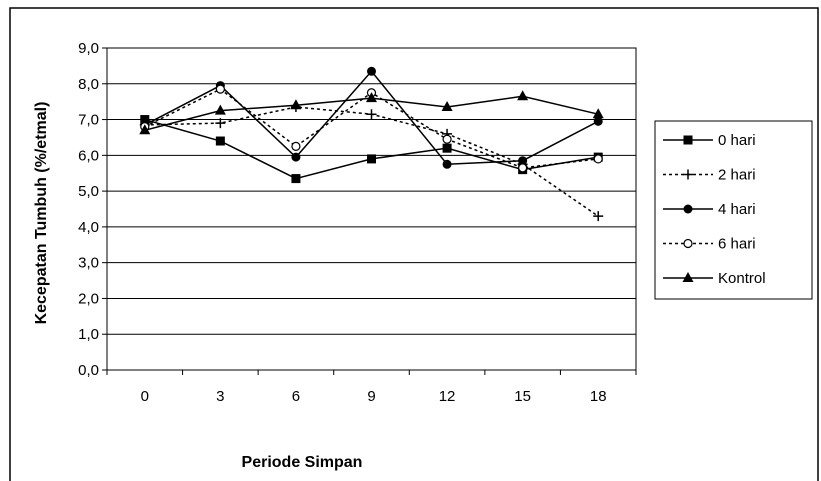 The height and width of the screenshot is (481, 821). I want to click on legend-label-0-hari: 0 hari, so click(737, 140).